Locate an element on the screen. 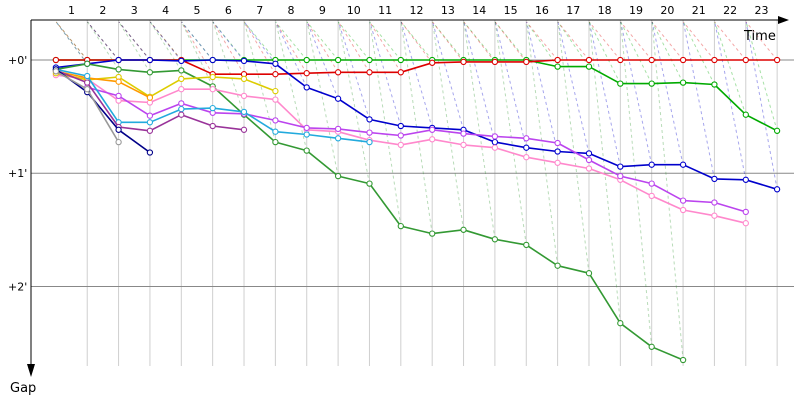 This screenshot has width=800, height=400. x-tick-label: 13 is located at coordinates (448, 10).